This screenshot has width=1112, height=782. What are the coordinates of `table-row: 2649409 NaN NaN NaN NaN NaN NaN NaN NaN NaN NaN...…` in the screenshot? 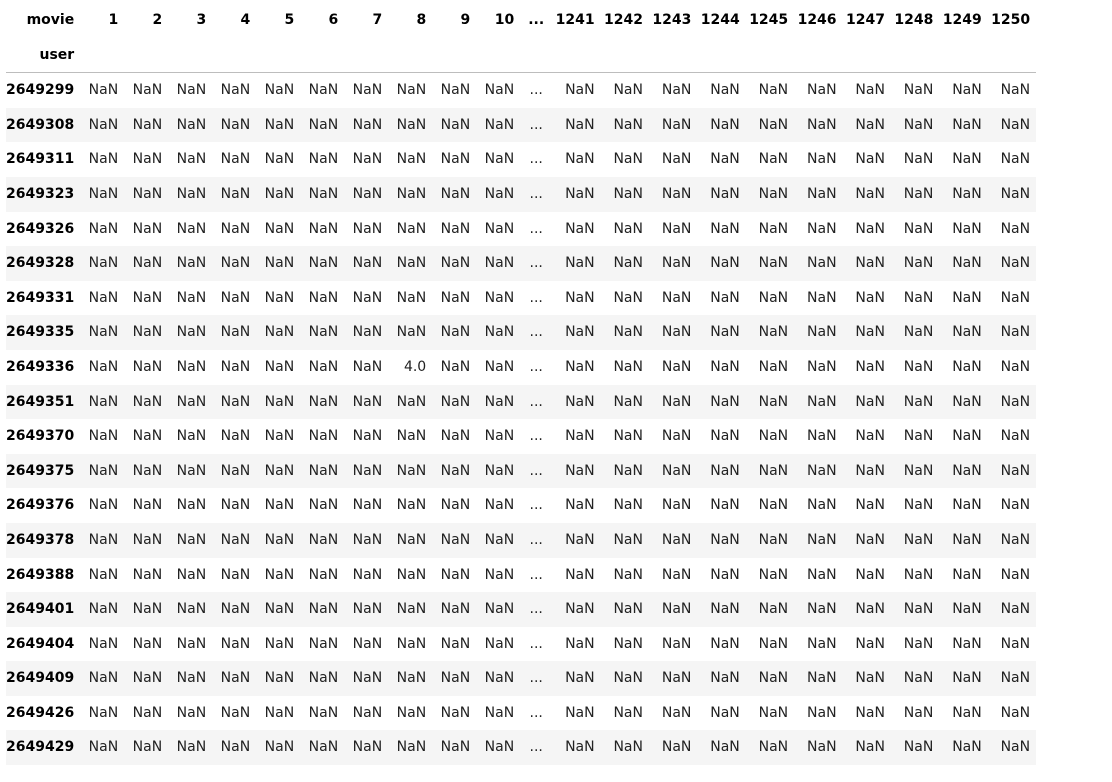 It's located at (521, 678).